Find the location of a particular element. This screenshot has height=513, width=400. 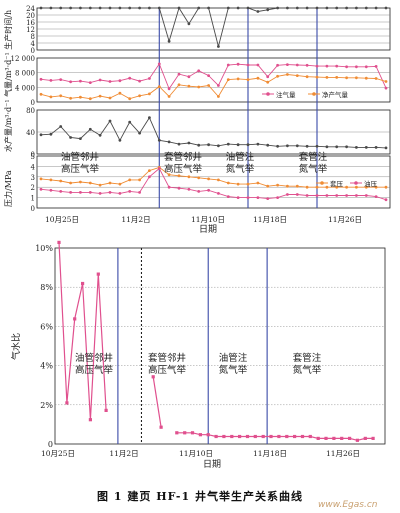

stage-label-top-2a: 套管邻井 is located at coordinates (183, 157).